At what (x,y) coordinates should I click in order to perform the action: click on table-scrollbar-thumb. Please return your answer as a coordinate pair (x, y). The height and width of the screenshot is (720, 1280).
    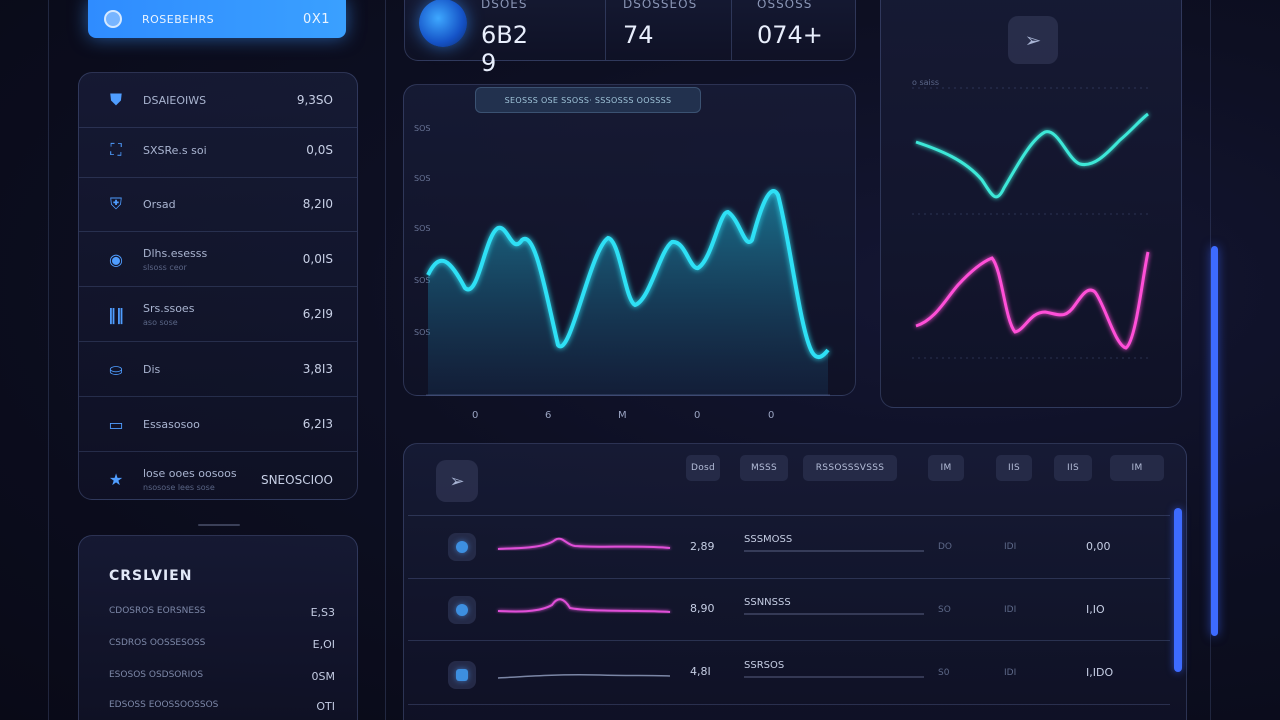
    Looking at the image, I should click on (1178, 590).